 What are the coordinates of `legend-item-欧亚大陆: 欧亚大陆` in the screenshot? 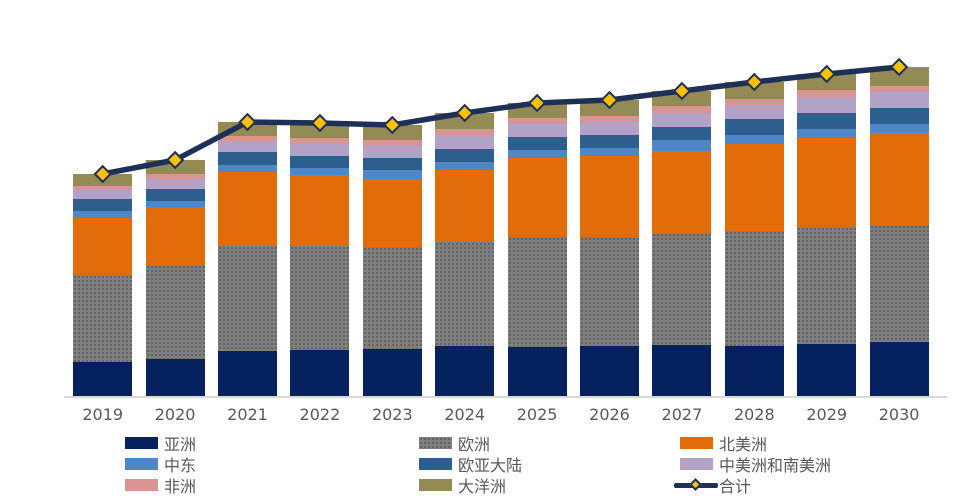 It's located at (470, 464).